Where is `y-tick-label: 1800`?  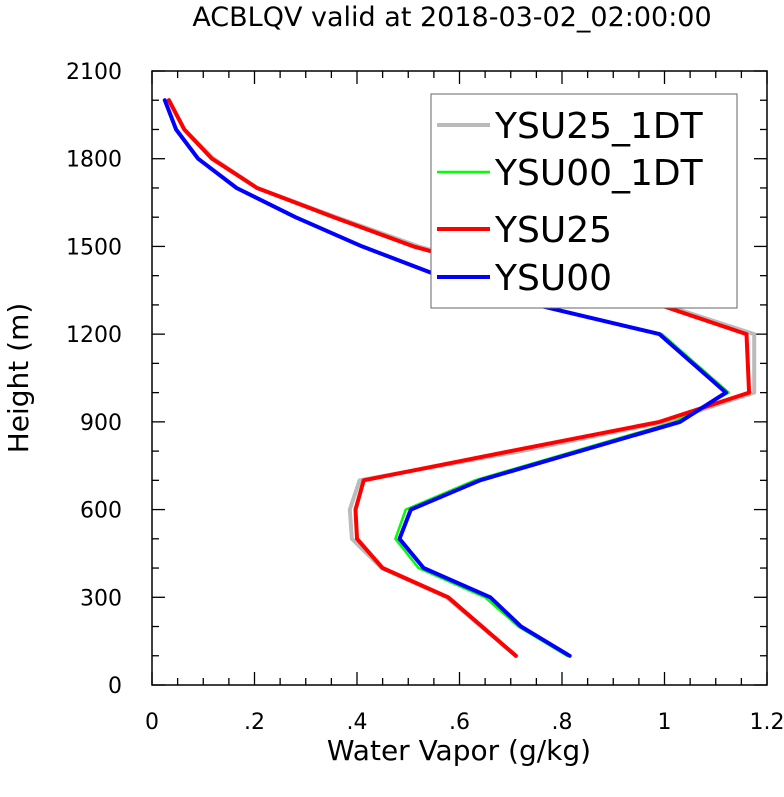
y-tick-label: 1800 is located at coordinates (94, 160).